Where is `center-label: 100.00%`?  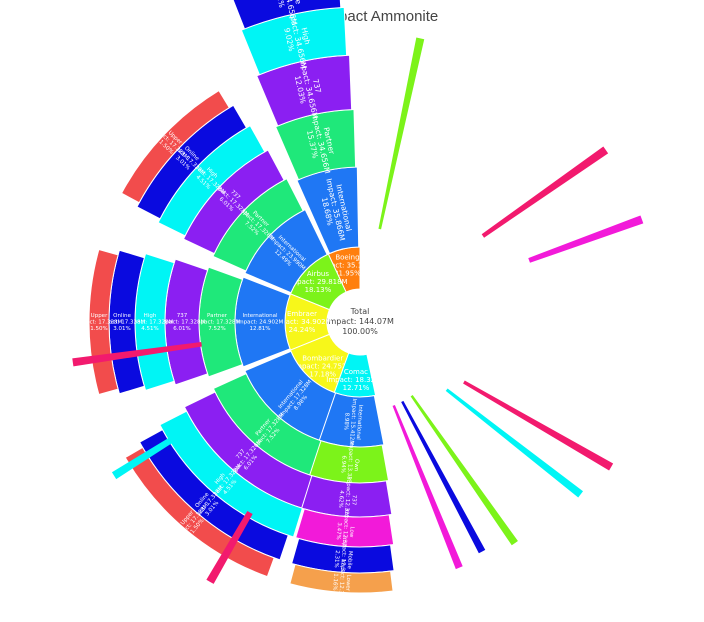 center-label: 100.00% is located at coordinates (360, 331).